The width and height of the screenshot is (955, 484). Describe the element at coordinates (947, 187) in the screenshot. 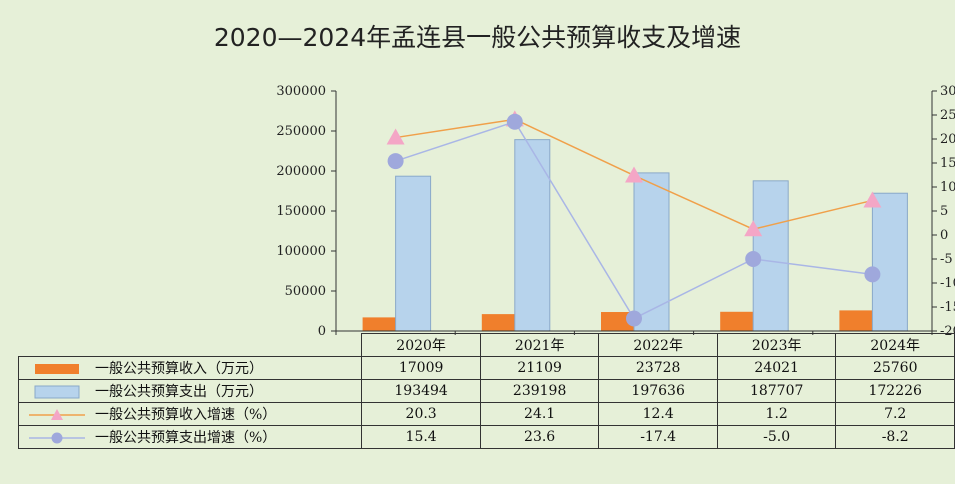

I see `right-axis-tick-label: 10` at that location.